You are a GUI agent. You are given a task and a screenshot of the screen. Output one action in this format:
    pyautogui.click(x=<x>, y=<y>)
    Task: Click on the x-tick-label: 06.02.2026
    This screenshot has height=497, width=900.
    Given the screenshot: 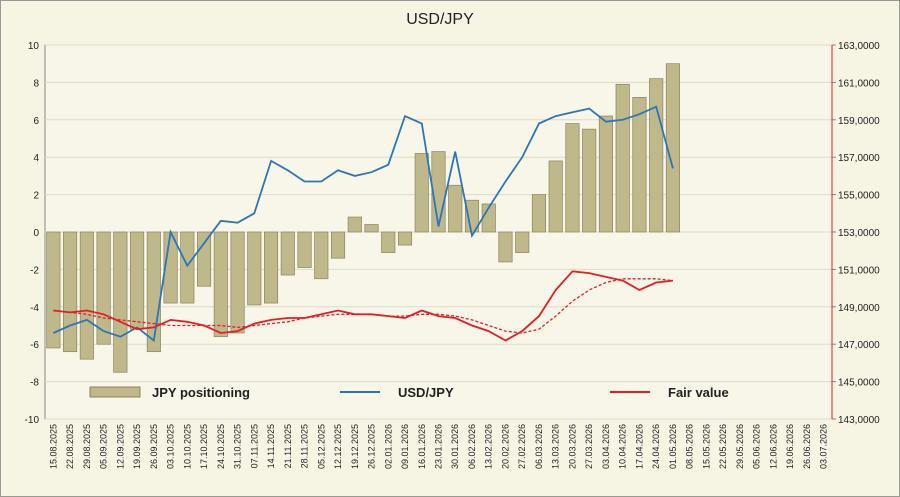 What is the action you would take?
    pyautogui.click(x=472, y=446)
    